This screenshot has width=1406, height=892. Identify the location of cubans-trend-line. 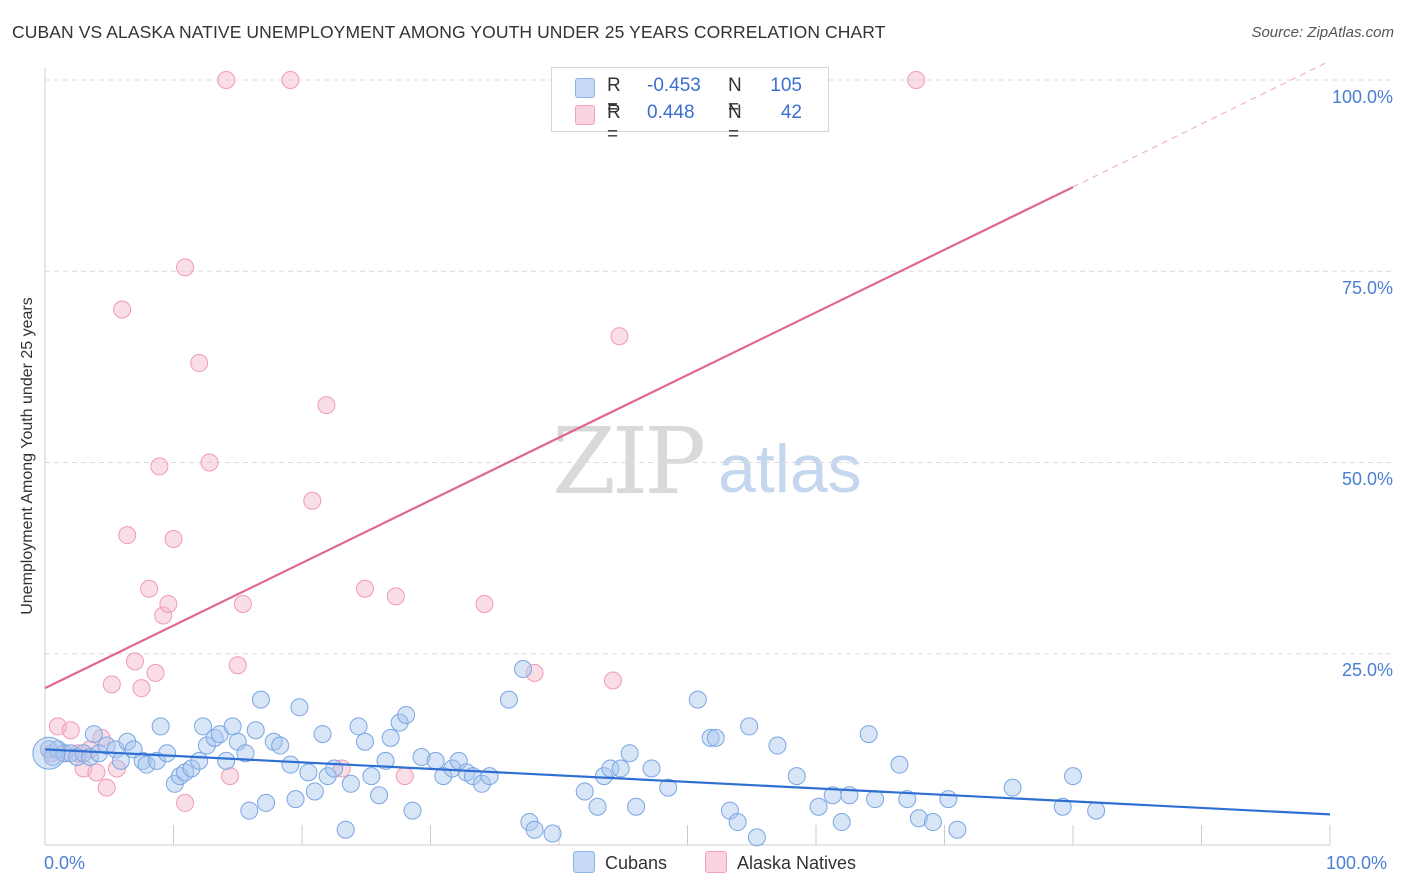
(687, 782).